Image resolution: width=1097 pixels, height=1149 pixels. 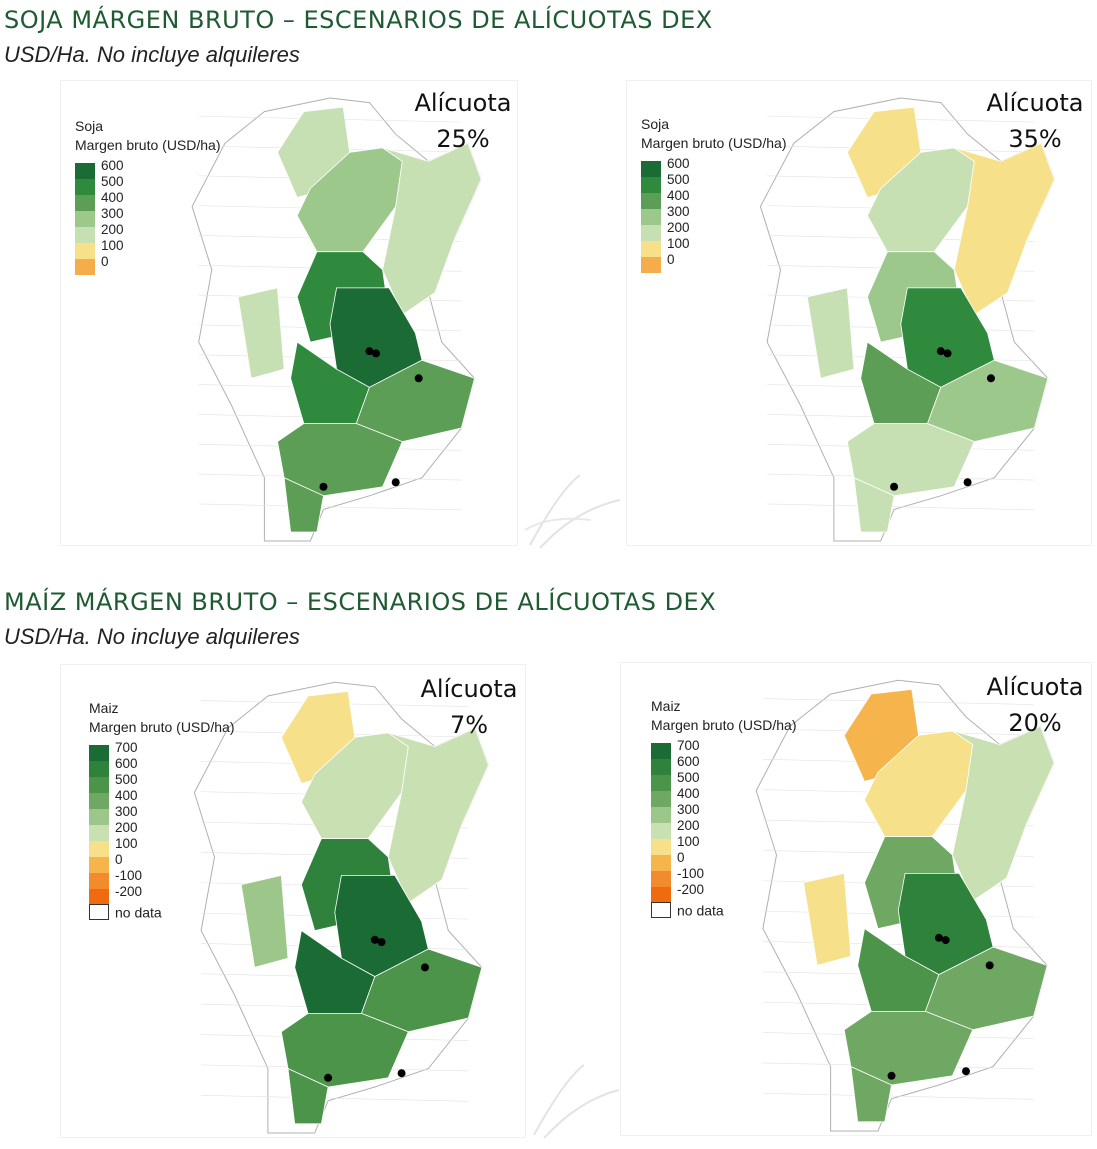 What do you see at coordinates (99, 912) in the screenshot?
I see `nodata-swatch` at bounding box center [99, 912].